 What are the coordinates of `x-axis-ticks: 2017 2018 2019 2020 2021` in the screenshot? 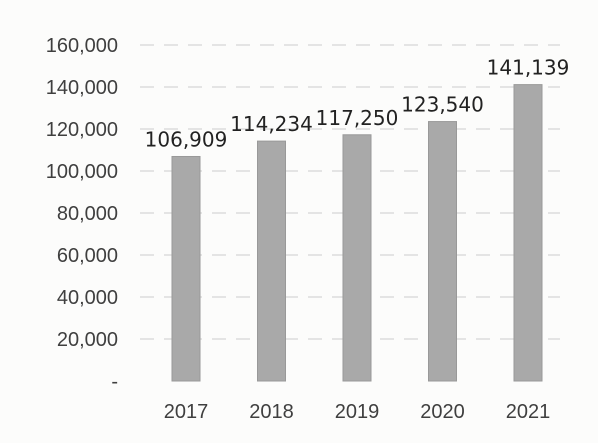 It's located at (357, 412).